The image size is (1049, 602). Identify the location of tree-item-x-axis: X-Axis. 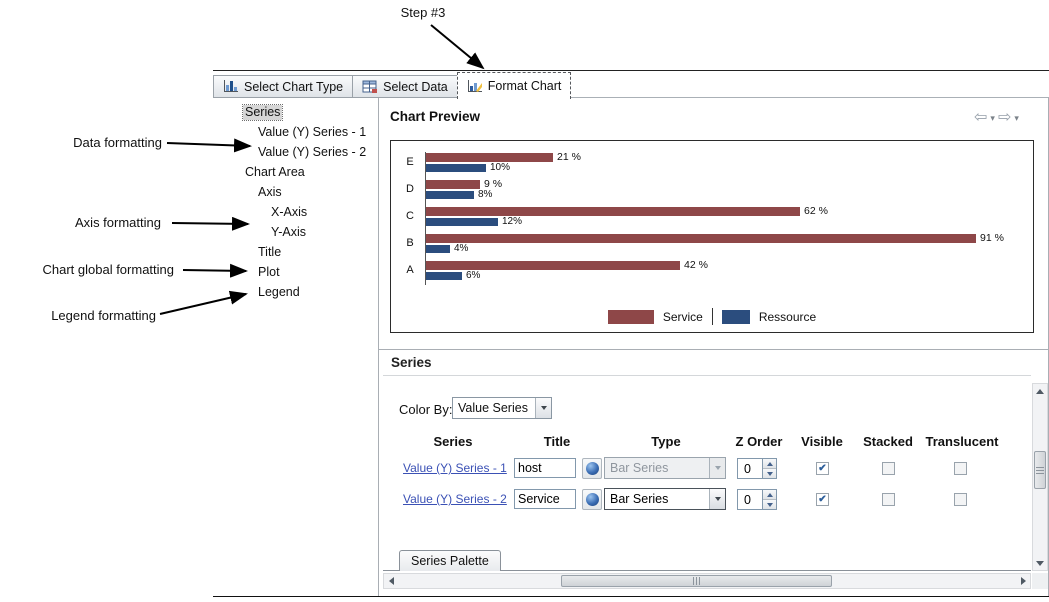
(295, 213).